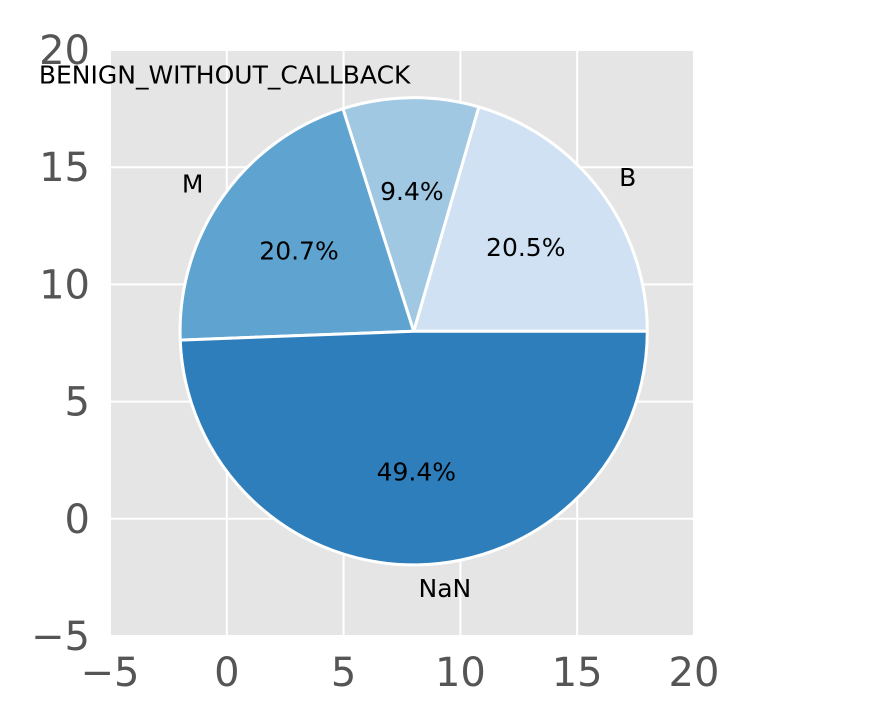 The width and height of the screenshot is (874, 724). I want to click on y-axis-ticks: −5 0 5 10 15 20, so click(60, 344).